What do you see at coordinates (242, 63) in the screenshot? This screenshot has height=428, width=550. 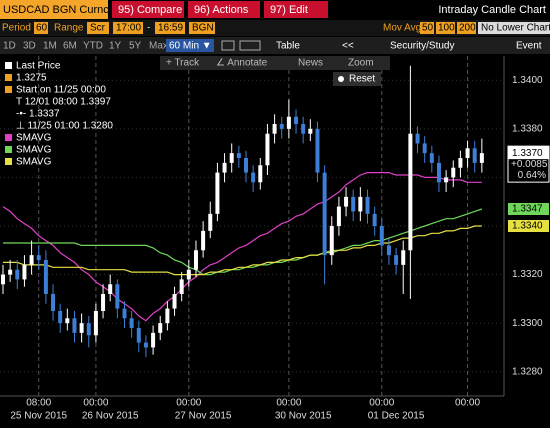 I see `tool: ∠ Annotate` at bounding box center [242, 63].